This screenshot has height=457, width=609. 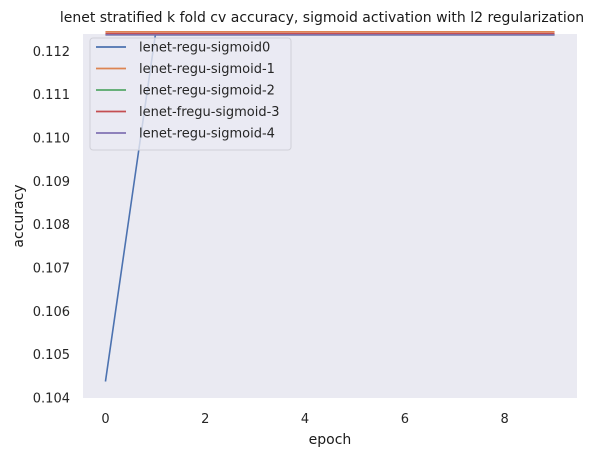 I want to click on y-axis-label: accuracy, so click(x=19, y=215).